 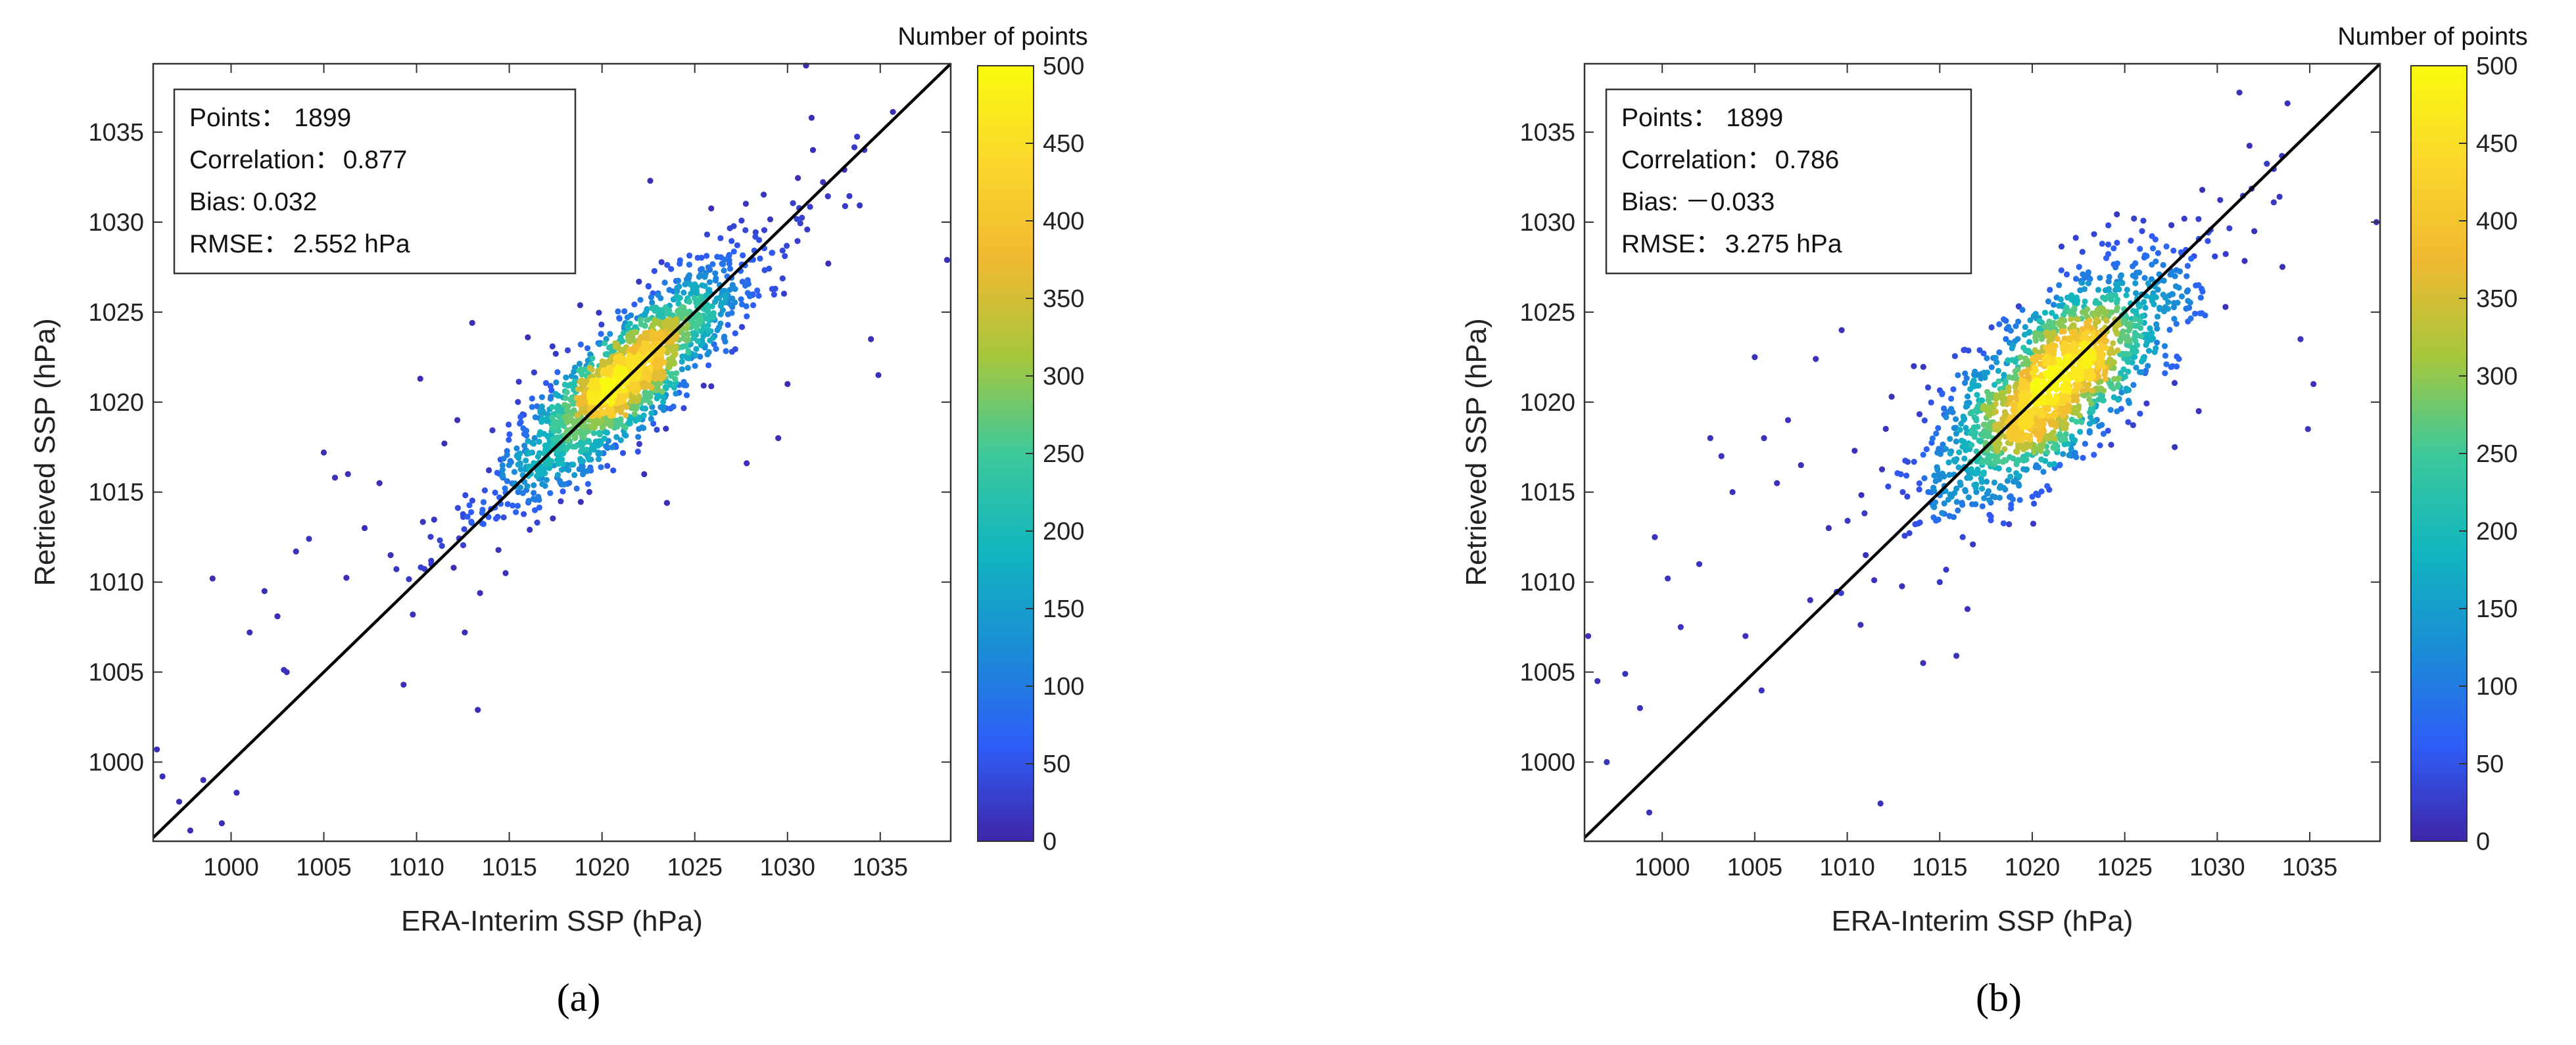 What do you see at coordinates (695, 867) in the screenshot?
I see `x-tick-label: 1025` at bounding box center [695, 867].